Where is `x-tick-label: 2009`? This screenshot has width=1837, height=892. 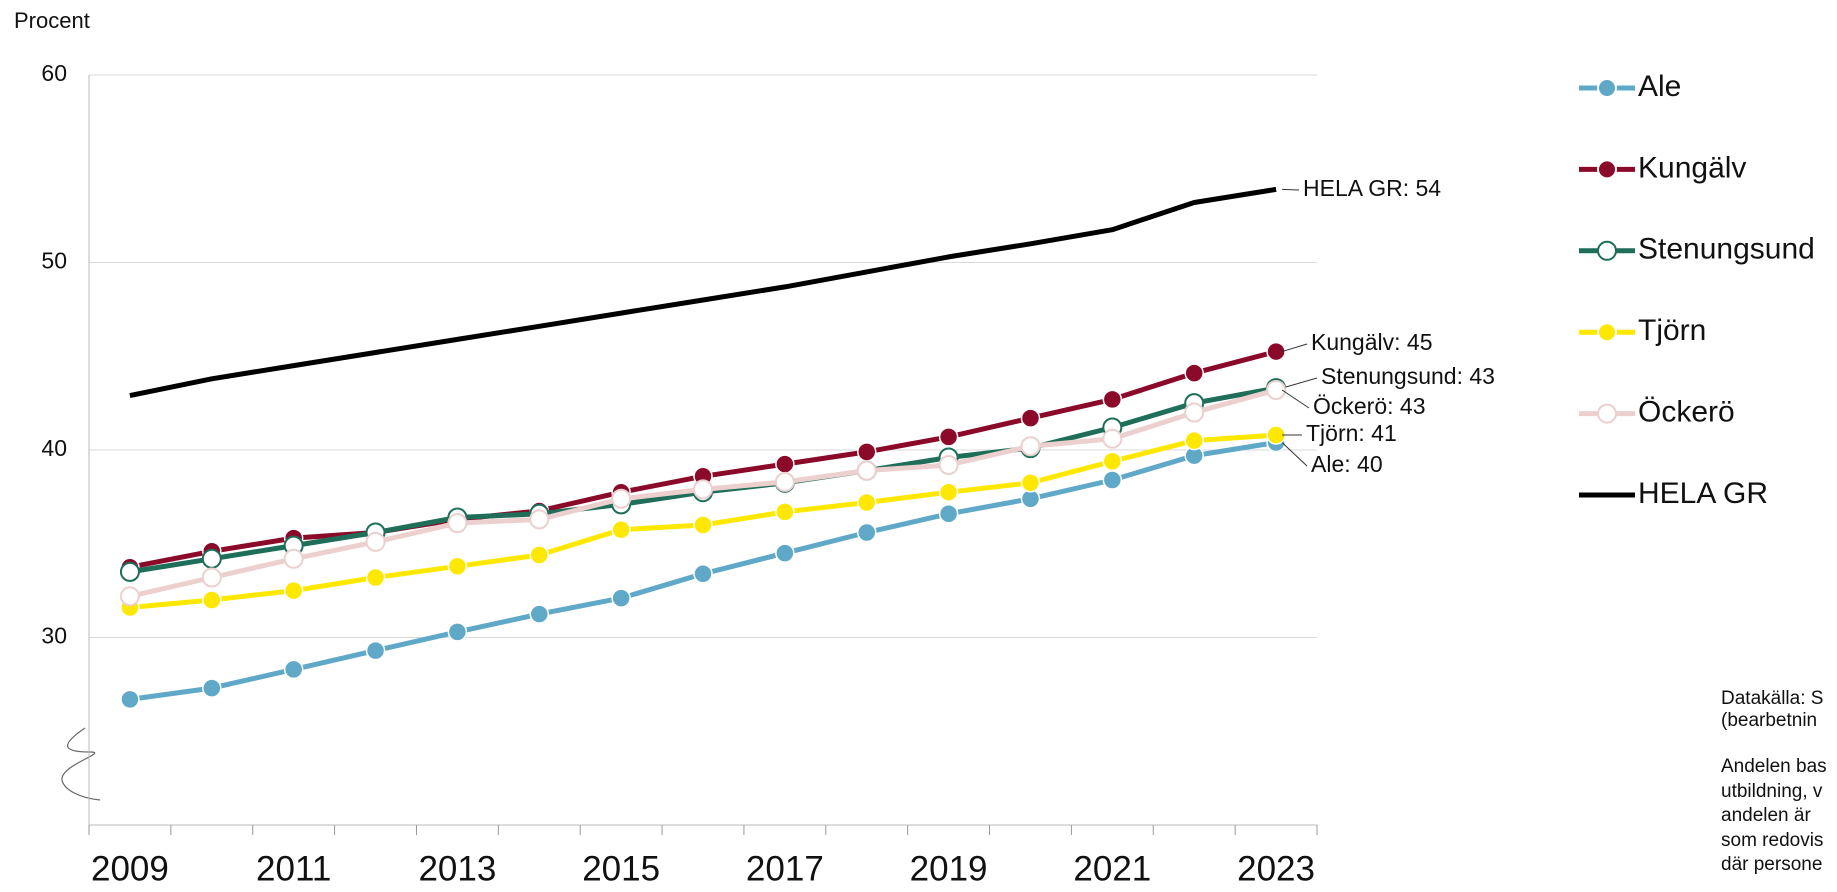
x-tick-label: 2009 is located at coordinates (130, 868).